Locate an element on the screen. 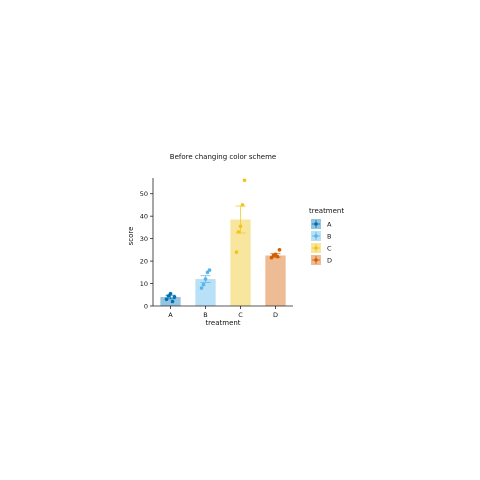 Image resolution: width=480 pixels, height=480 pixels. legend-key-point-A is located at coordinates (316, 224).